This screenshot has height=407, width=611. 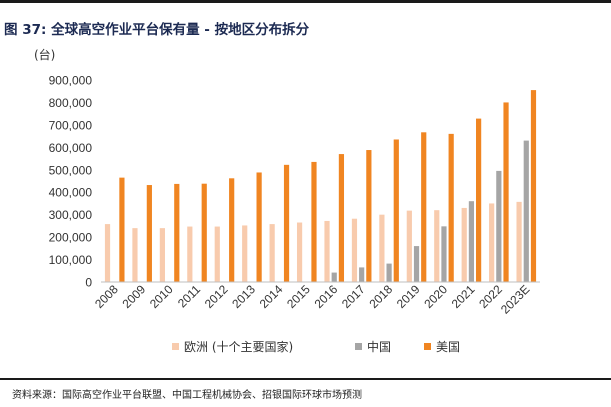 What do you see at coordinates (44, 54) in the screenshot?
I see `y-unit-label: (台)` at bounding box center [44, 54].